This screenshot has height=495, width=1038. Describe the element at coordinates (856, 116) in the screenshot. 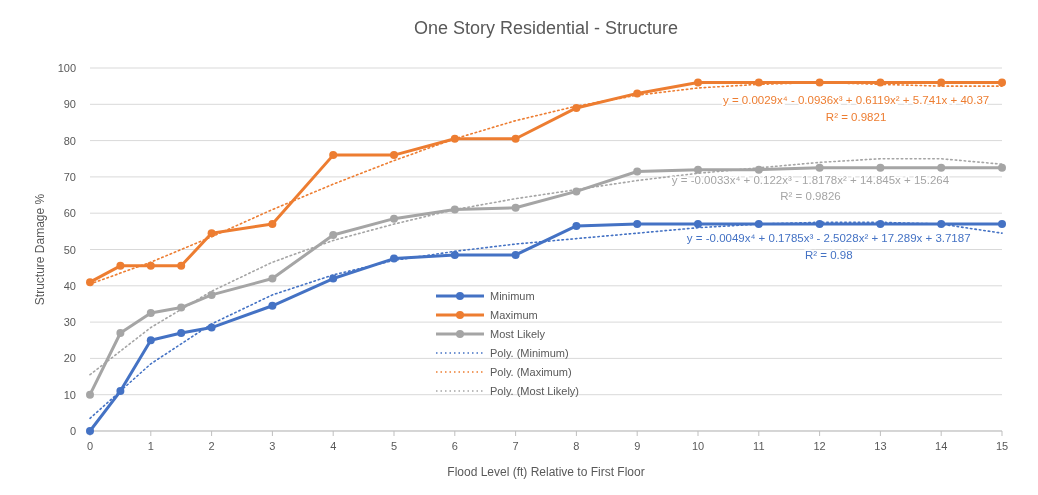

I see `annotation: R² = 0.9821` at that location.